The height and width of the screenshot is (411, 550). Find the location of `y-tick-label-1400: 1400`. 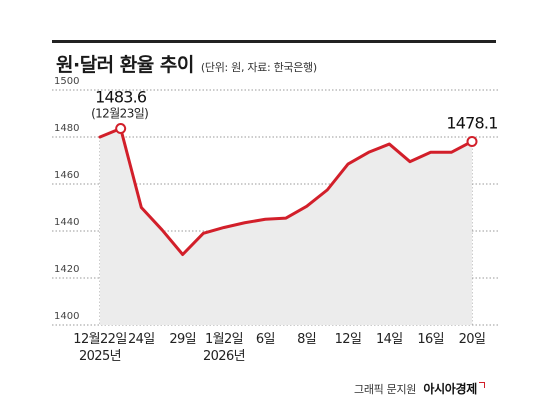

y-tick-label-1400: 1400 is located at coordinates (66, 316).